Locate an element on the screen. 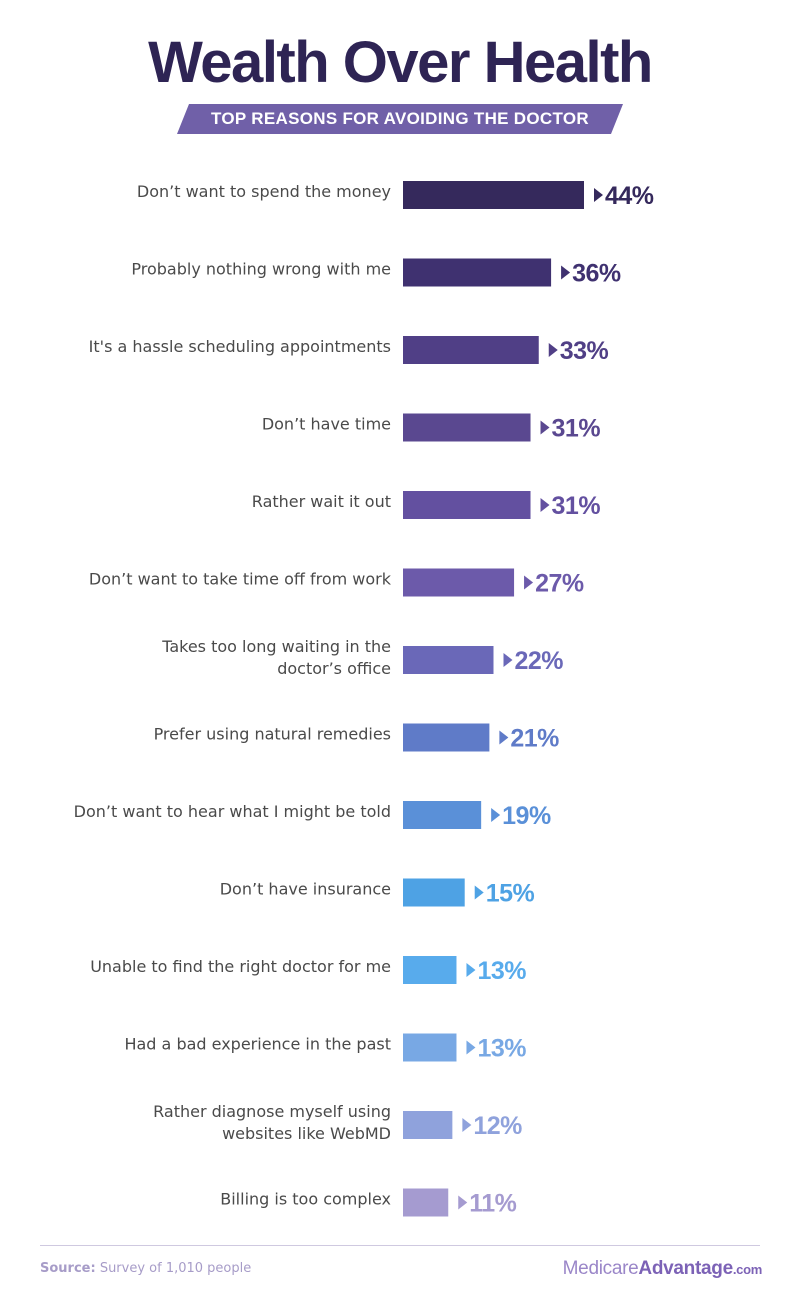 Image resolution: width=800 pixels, height=1297 pixels. chart-title: Wealth Over Health is located at coordinates (400, 62).